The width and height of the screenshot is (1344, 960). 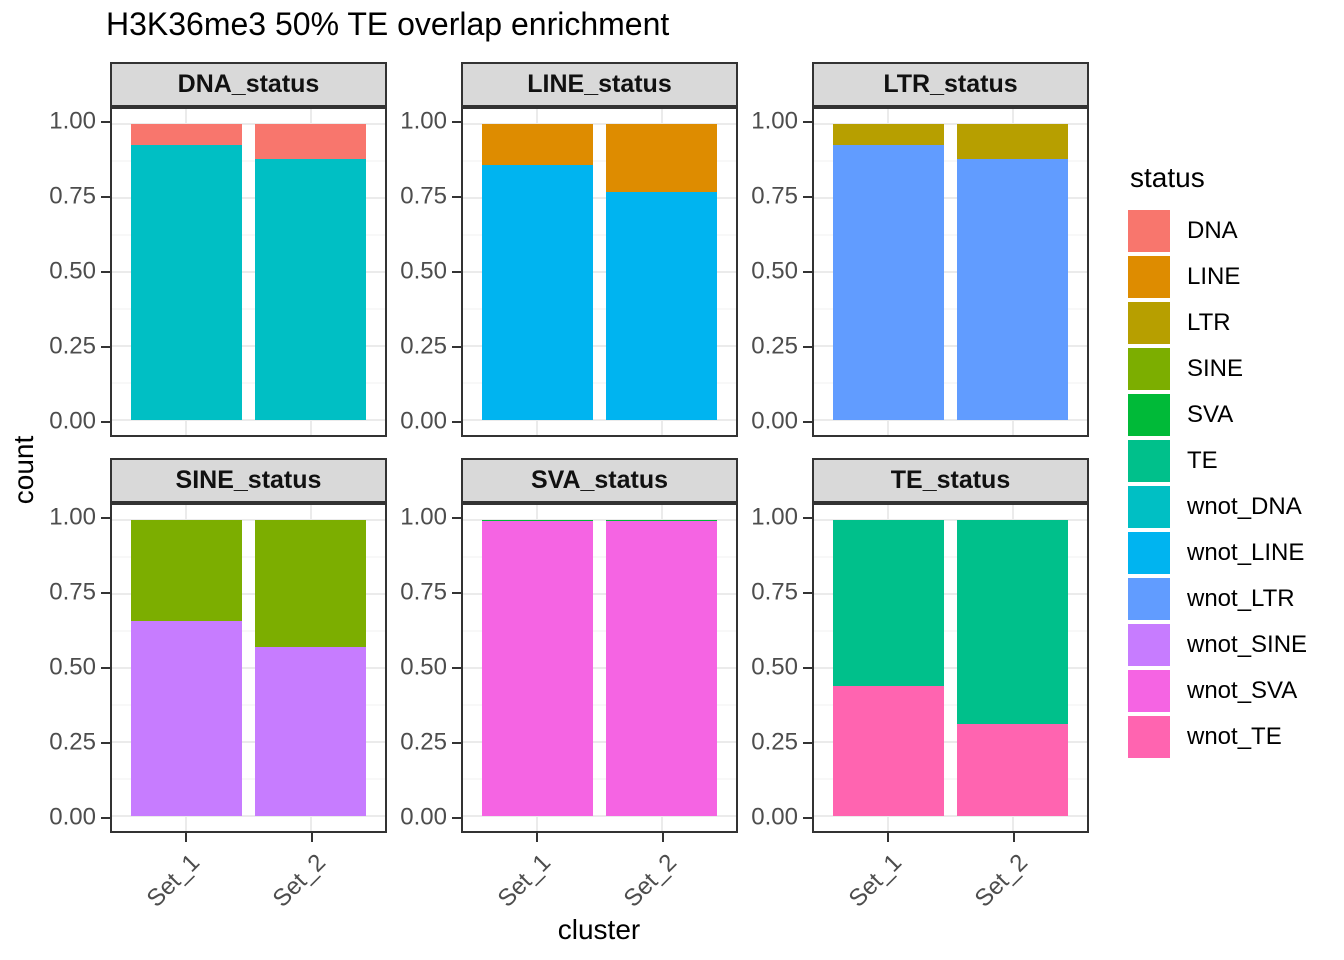 What do you see at coordinates (567, 685) in the screenshot?
I see `facet-SVA_status: SVA_status 1.00 0.75 0.50 0.25 0.00 Set_1 Set_2` at bounding box center [567, 685].